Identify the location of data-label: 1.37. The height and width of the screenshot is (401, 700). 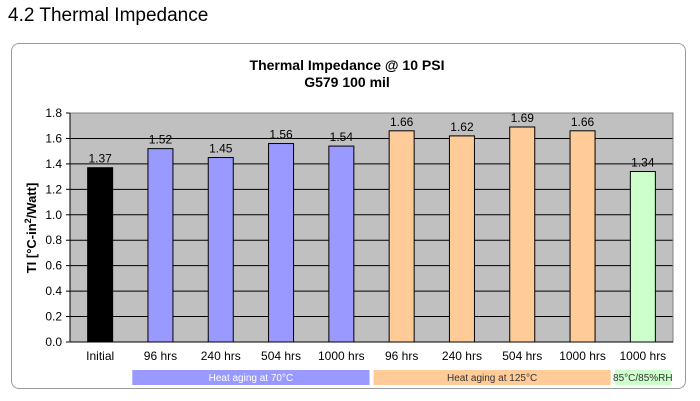
(100, 159).